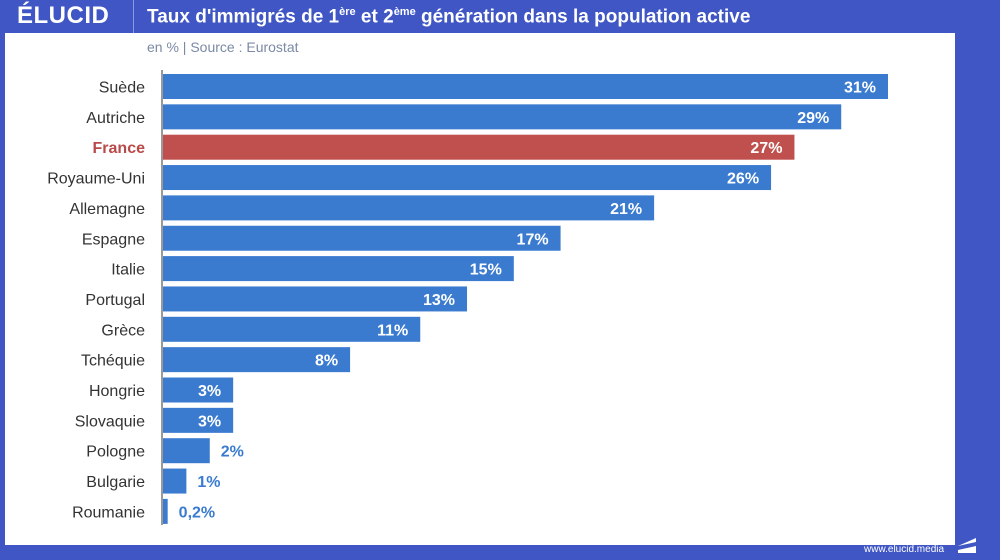 The height and width of the screenshot is (560, 1000). I want to click on category-label: Suède, so click(122, 88).